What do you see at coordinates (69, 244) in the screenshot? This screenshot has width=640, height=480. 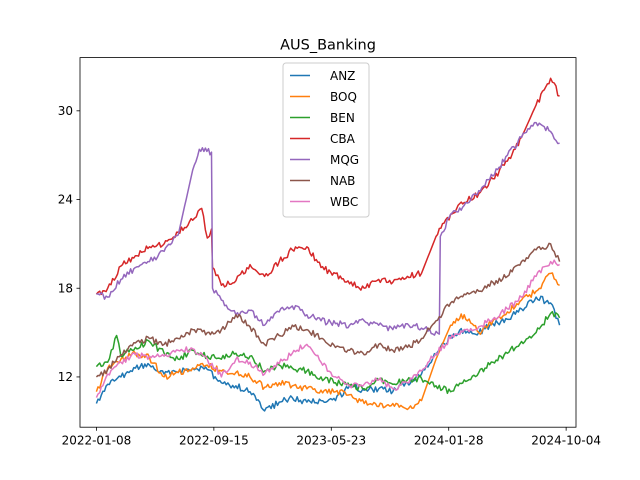 I see `y-axis: 12 18 24 30` at bounding box center [69, 244].